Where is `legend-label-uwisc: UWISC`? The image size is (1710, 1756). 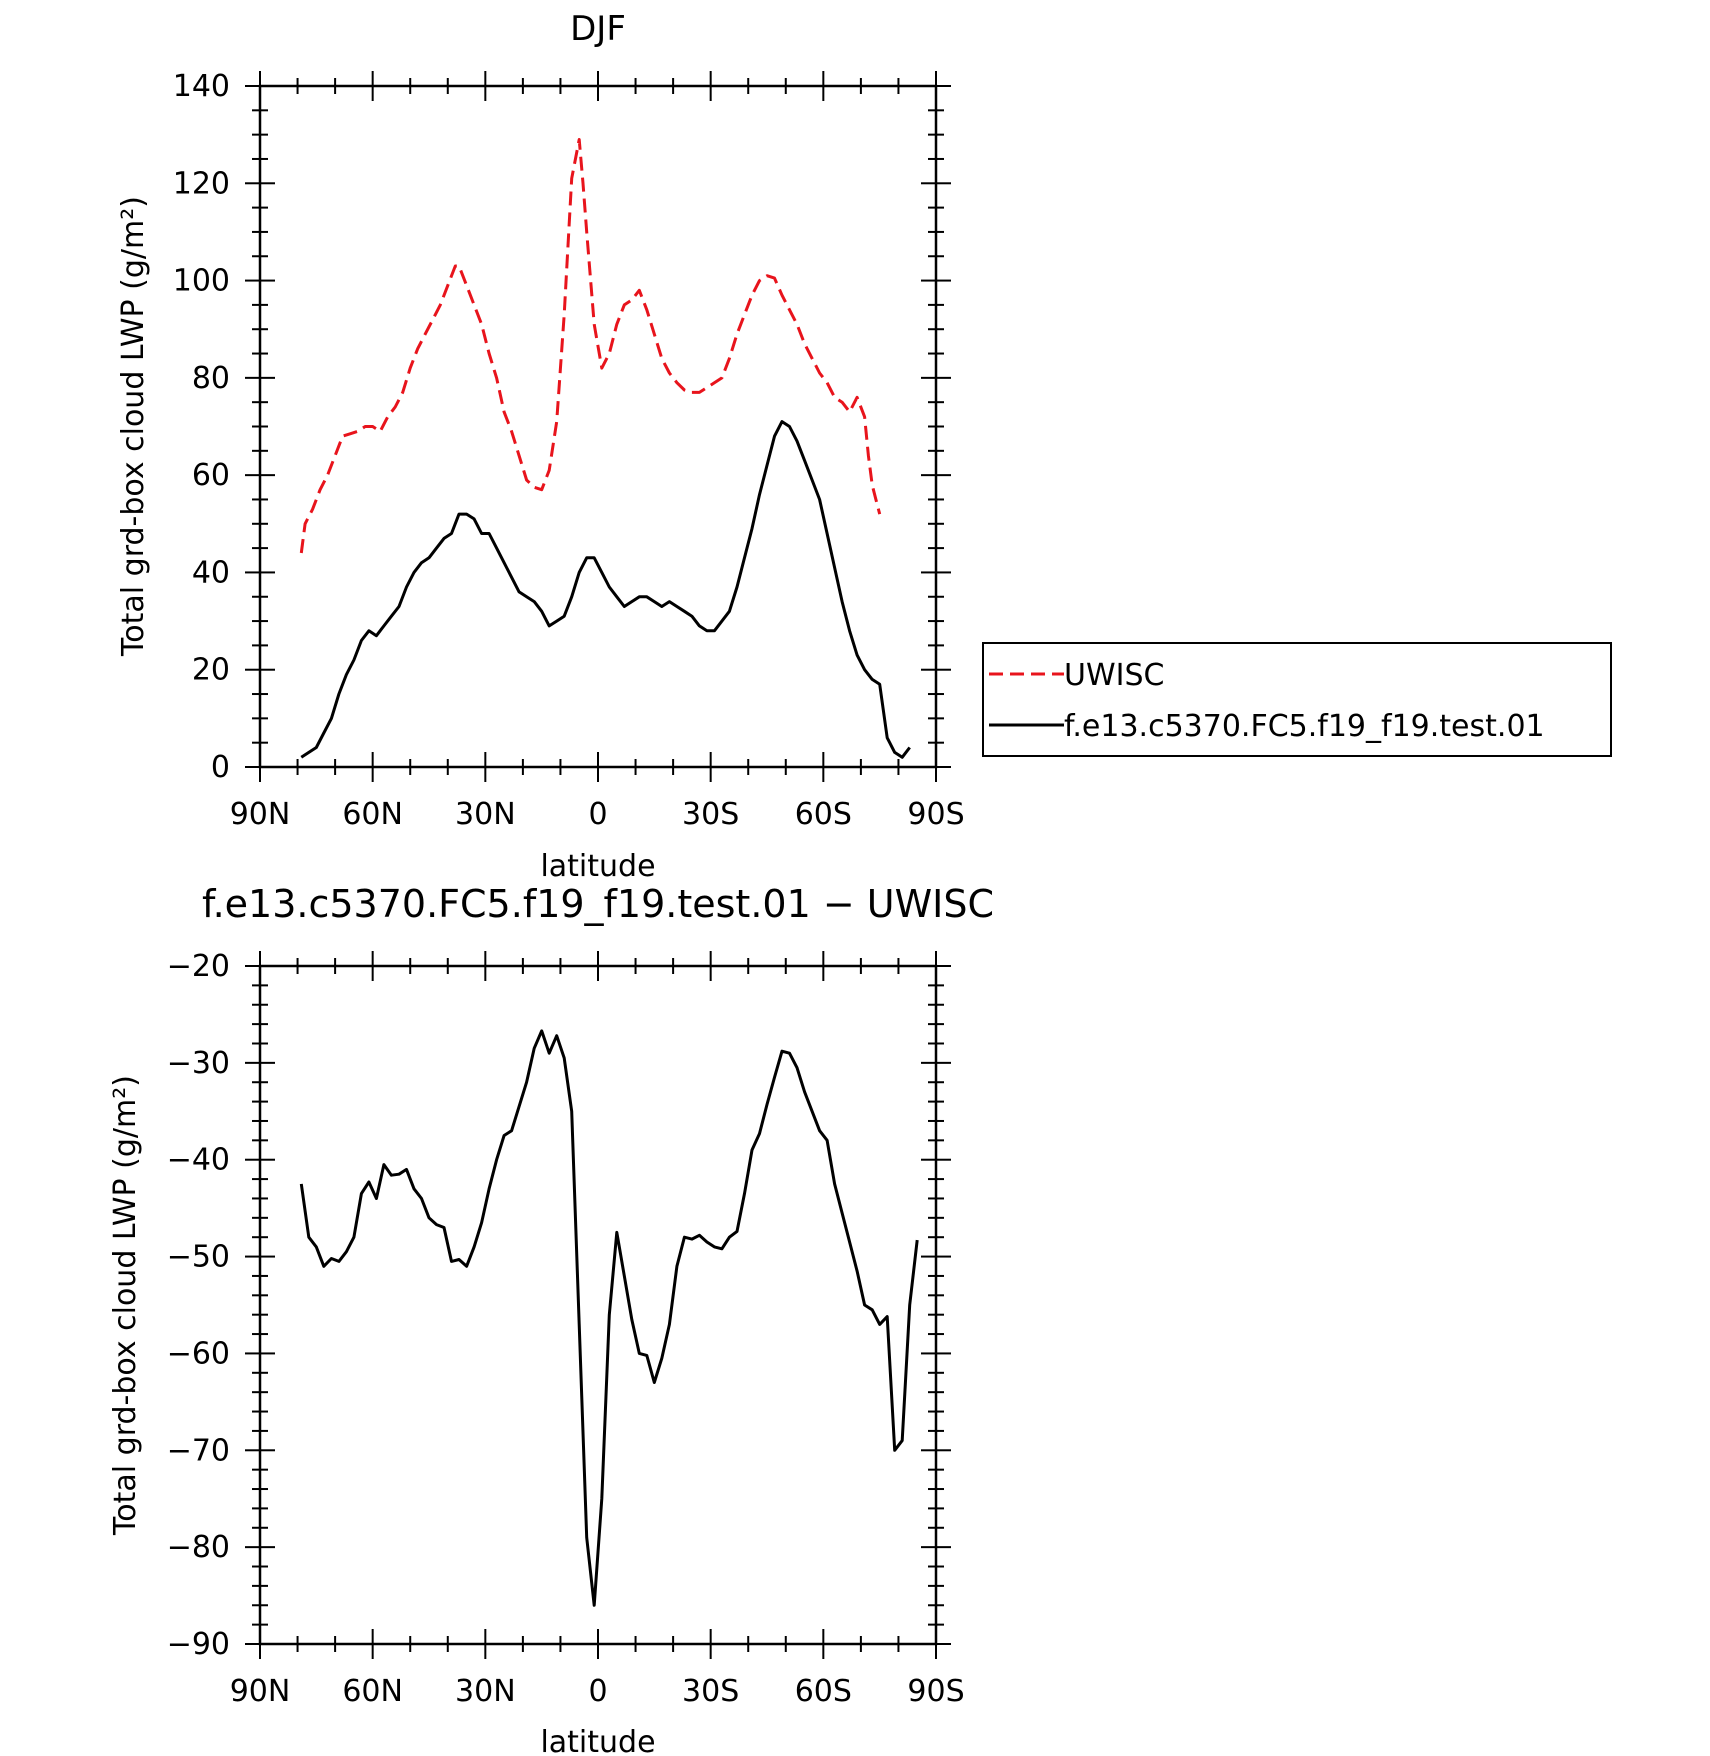 legend-label-uwisc: UWISC is located at coordinates (1114, 675).